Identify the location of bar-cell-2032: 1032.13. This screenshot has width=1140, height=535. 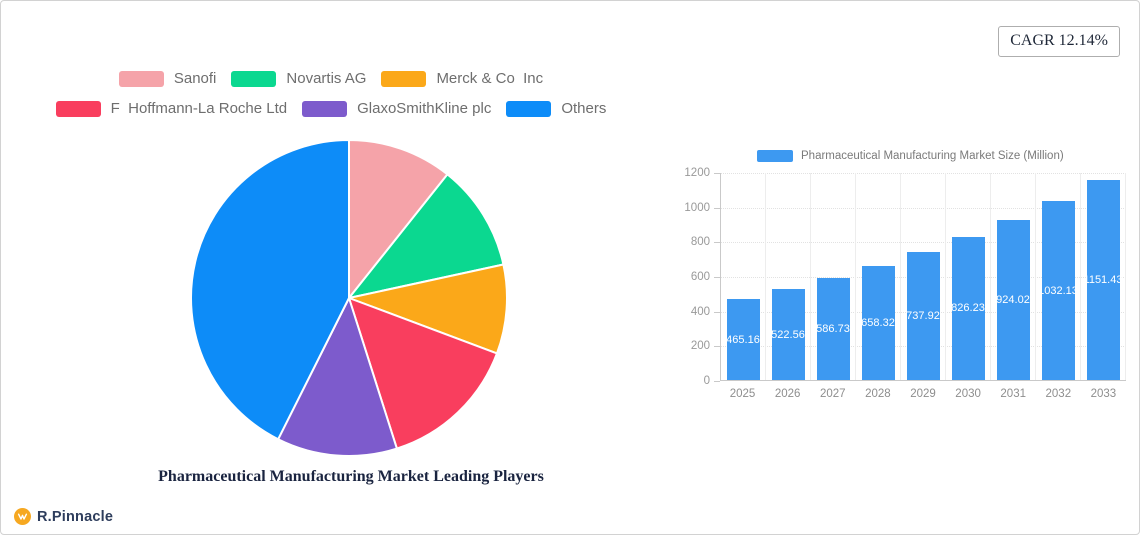
(1058, 276).